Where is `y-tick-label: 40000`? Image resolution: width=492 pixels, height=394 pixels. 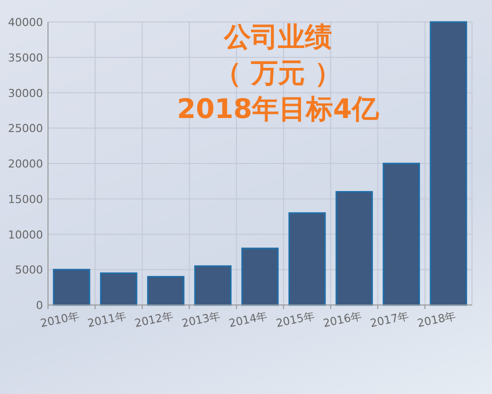
y-tick-label: 40000 is located at coordinates (25, 22).